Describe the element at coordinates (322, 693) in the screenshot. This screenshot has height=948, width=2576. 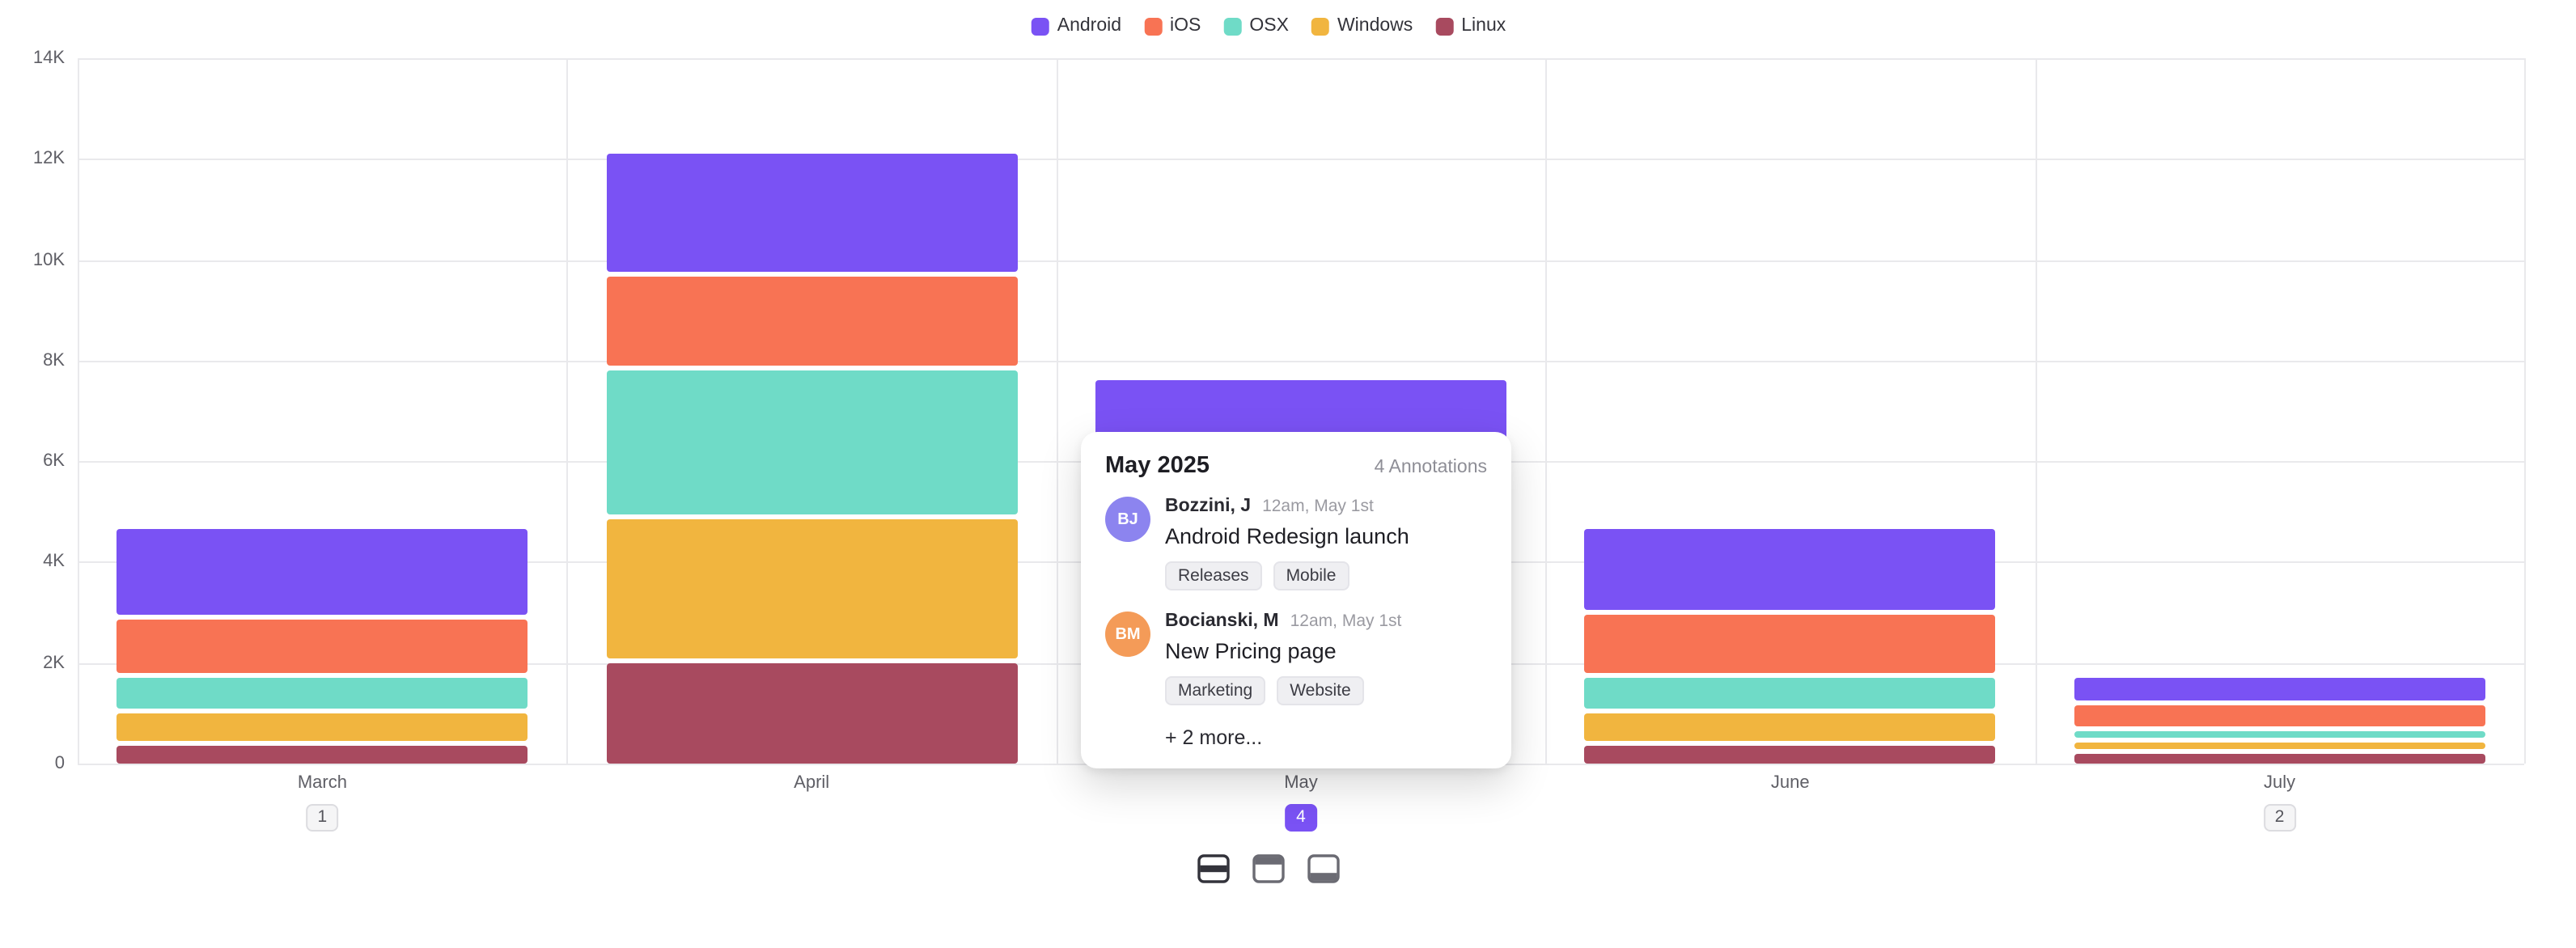
I see `bar-segment-march-osx` at that location.